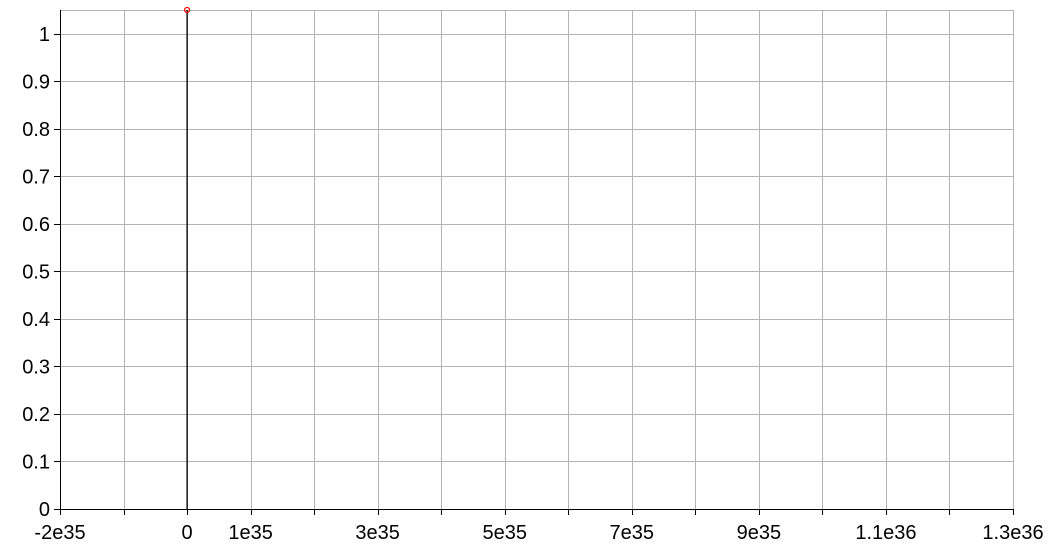  I want to click on data-markers, so click(187, 10).